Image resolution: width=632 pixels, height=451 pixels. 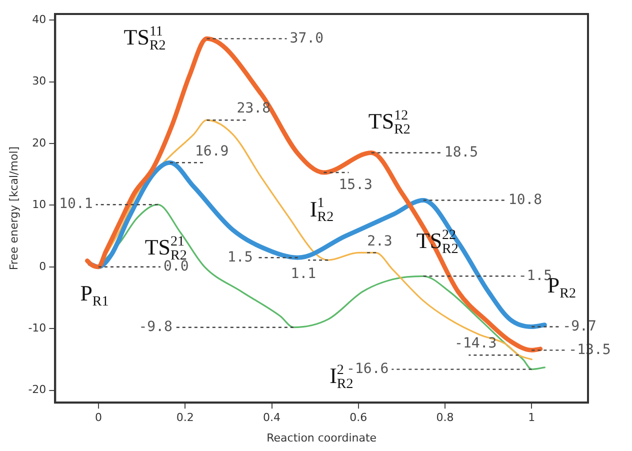 I want to click on y-tick-label: -10, so click(x=37, y=327).